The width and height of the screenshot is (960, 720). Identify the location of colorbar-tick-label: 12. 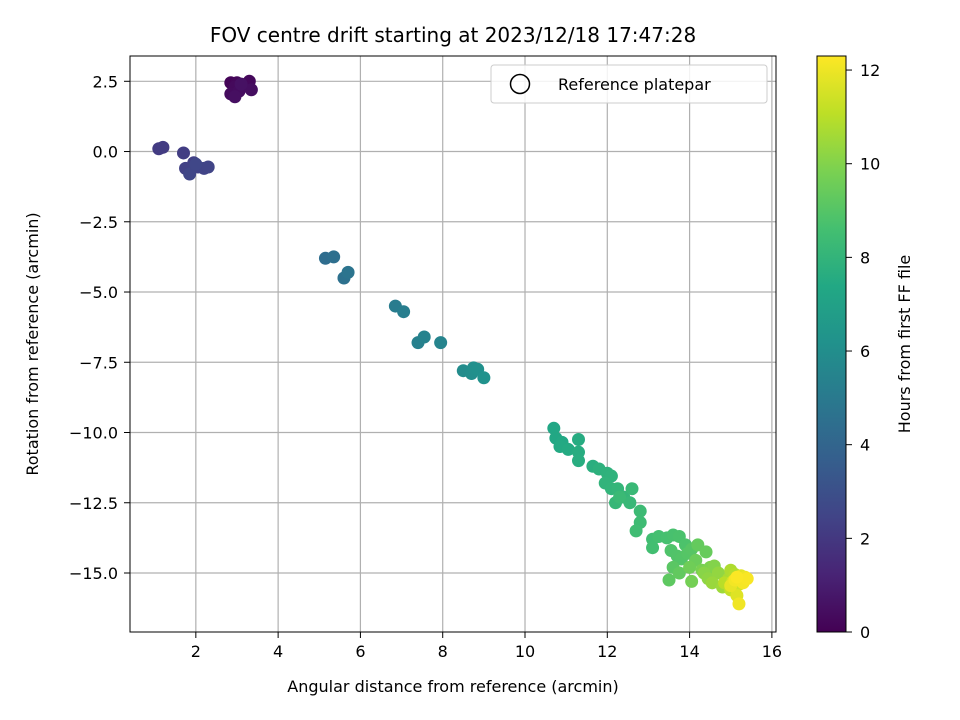
(870, 70).